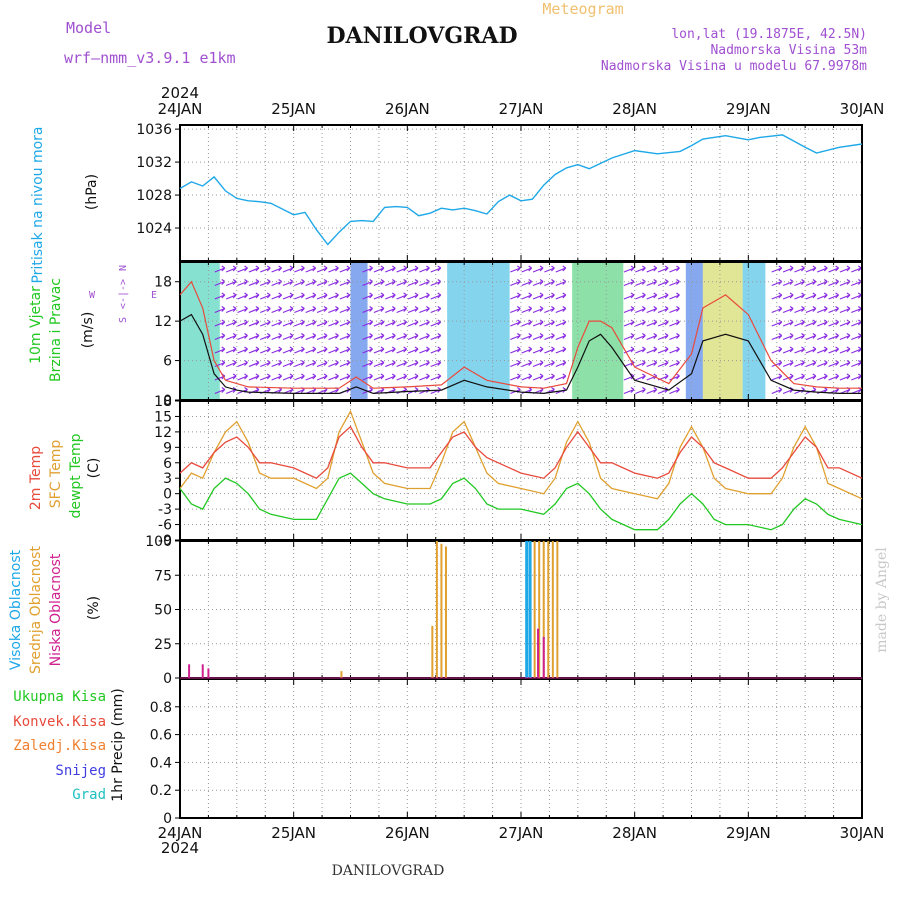  Describe the element at coordinates (167, 401) in the screenshot. I see `y-tick-label: 0` at that location.